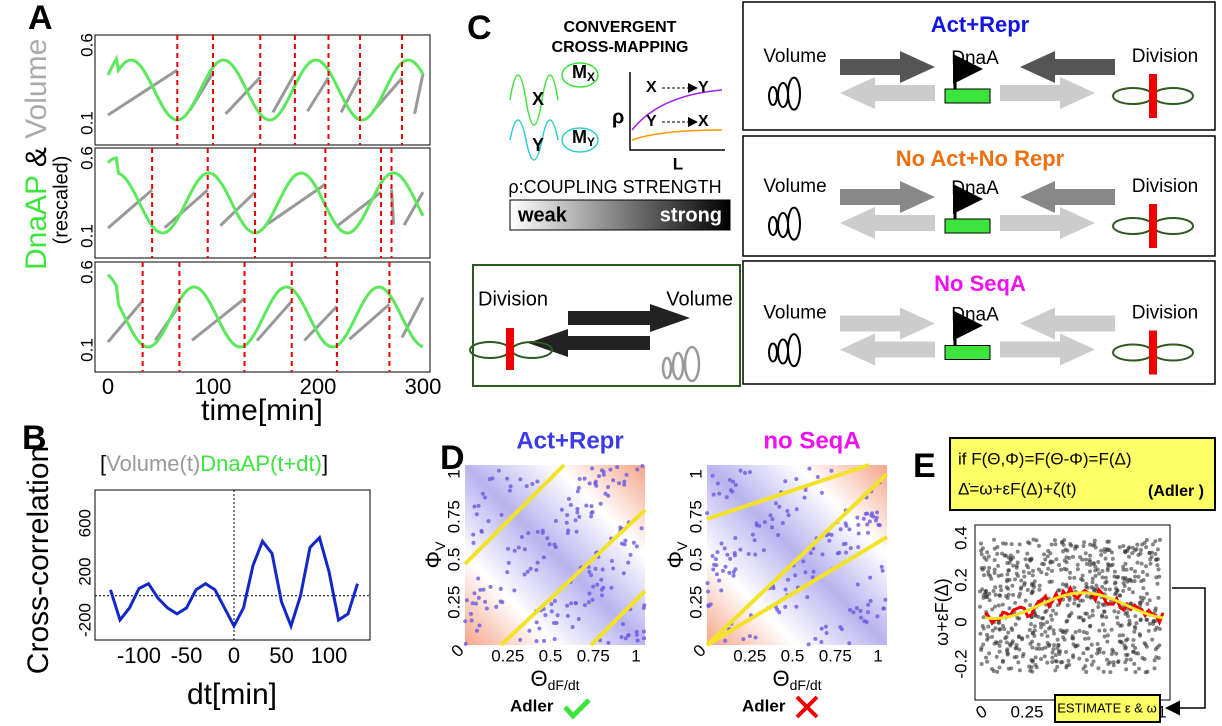 The height and width of the screenshot is (726, 1222). I want to click on label-amp: &, so click(36, 157).